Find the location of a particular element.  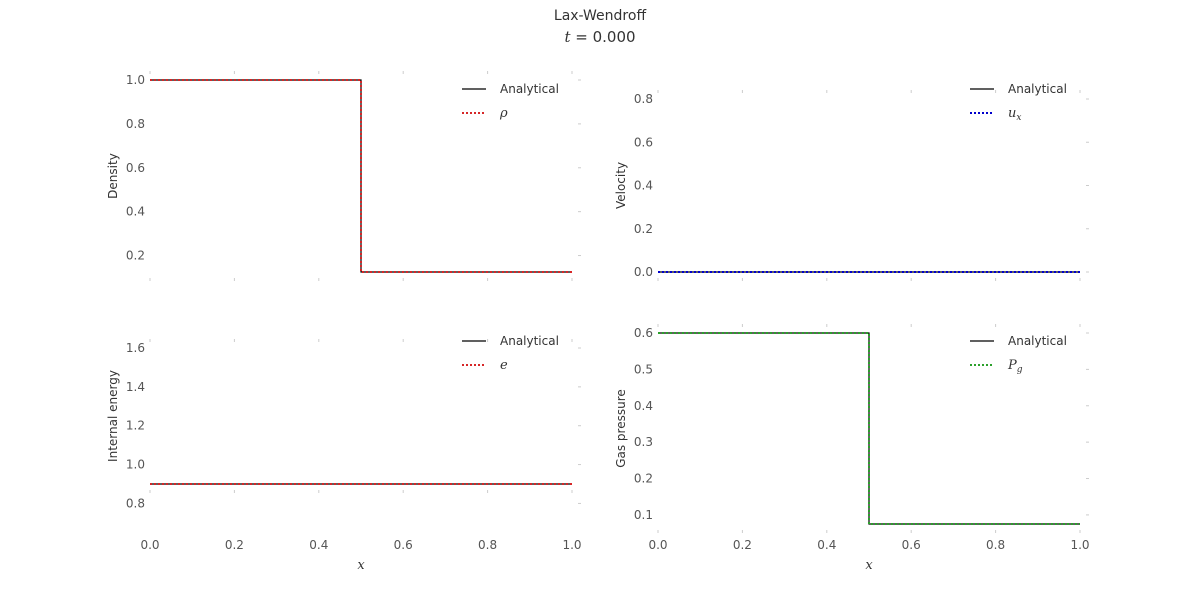

legend-label: ρ is located at coordinates (503, 113).